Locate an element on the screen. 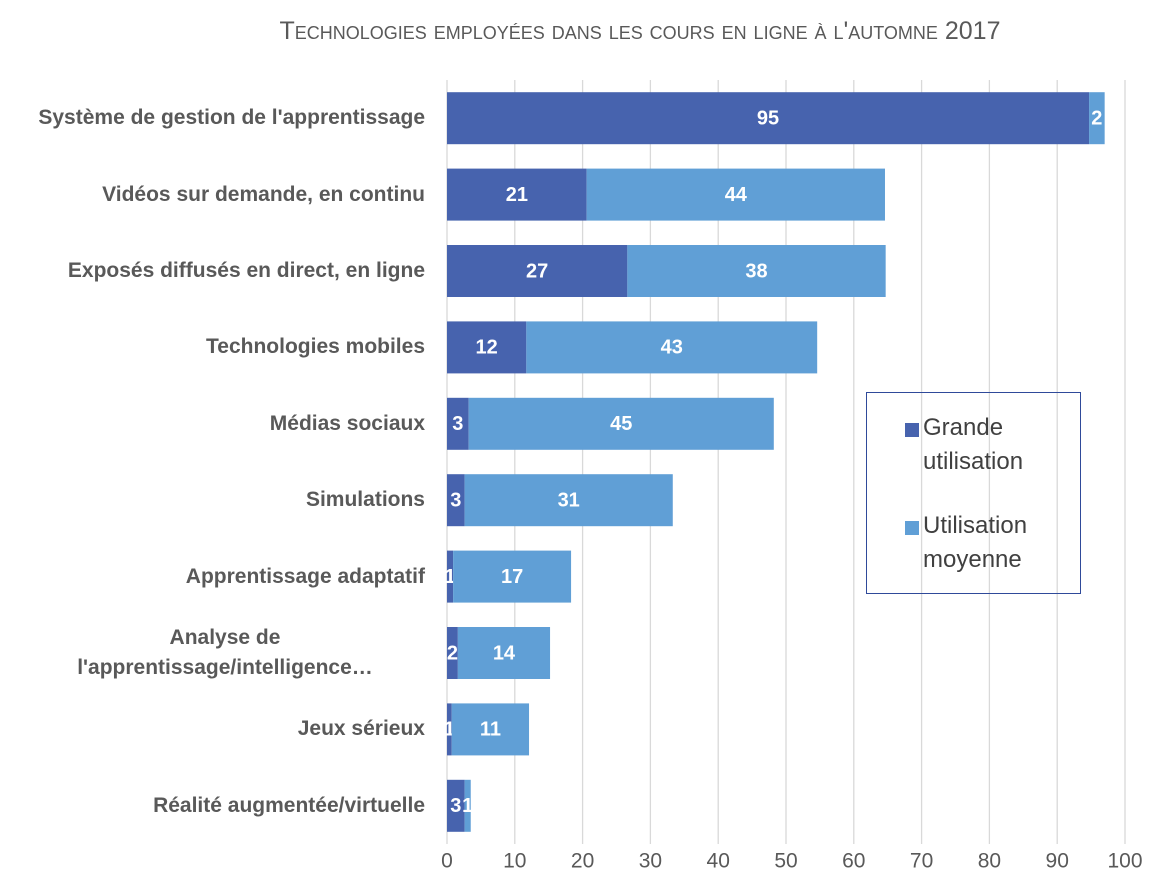  data-label: 95 is located at coordinates (768, 118).